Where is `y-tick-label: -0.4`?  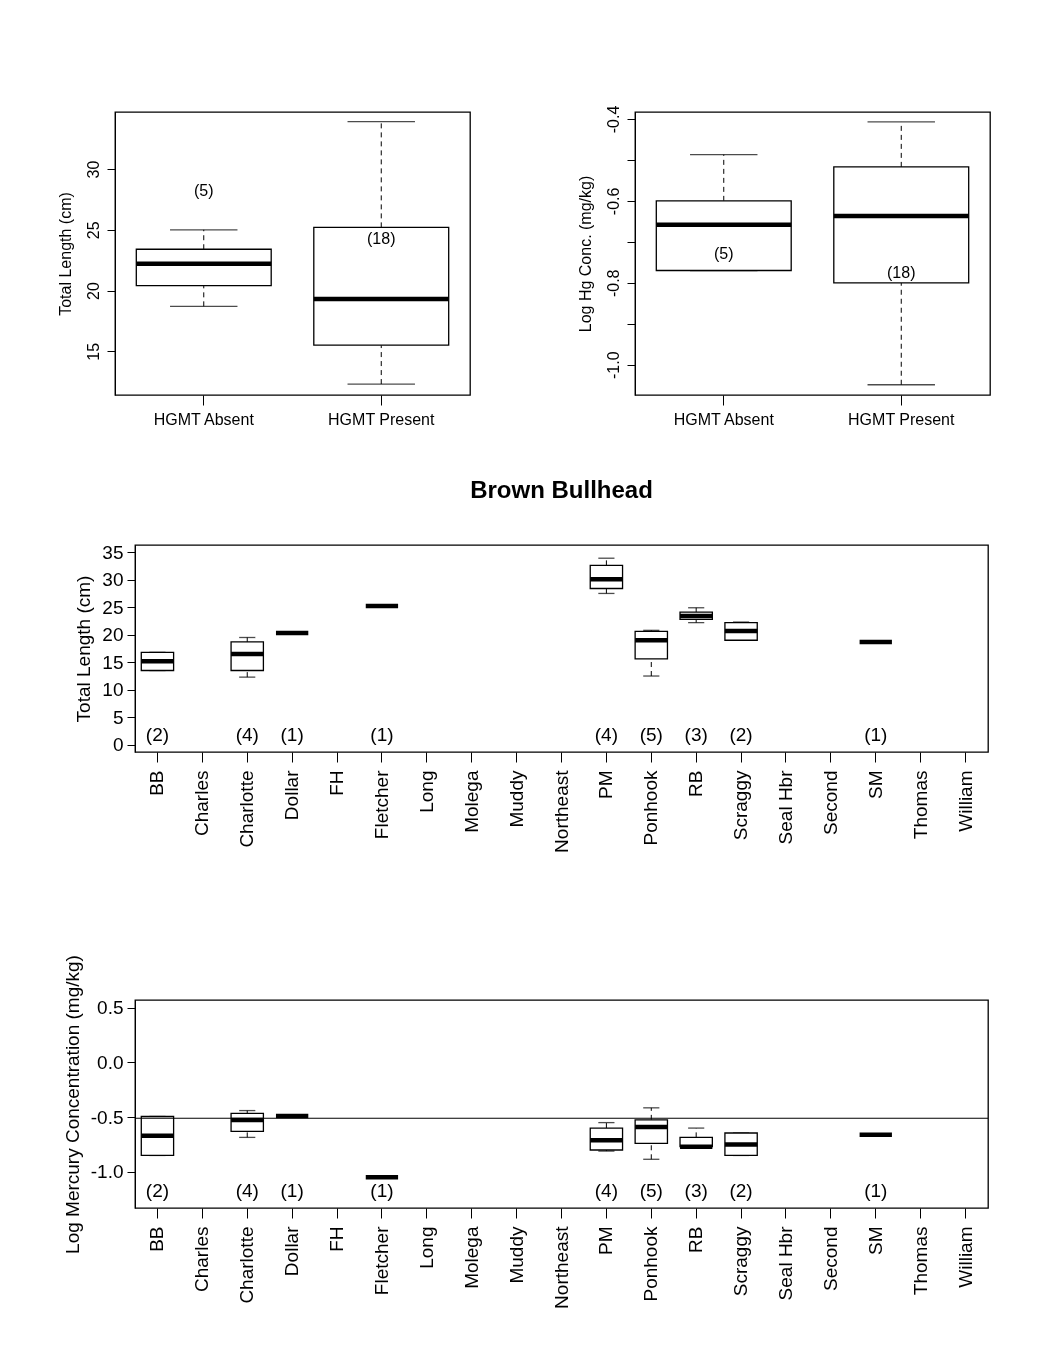
y-tick-label: -0.4 is located at coordinates (613, 119).